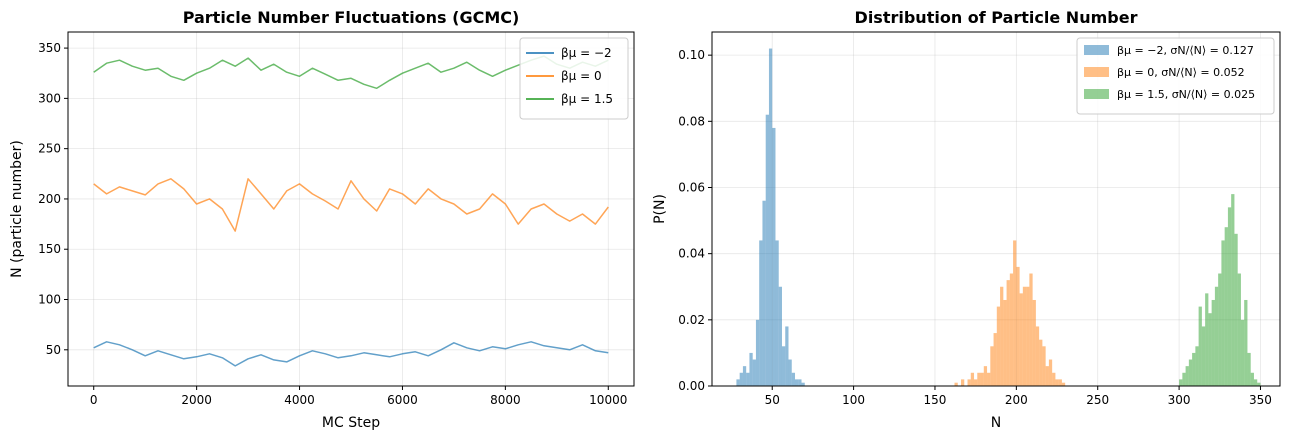 Image resolution: width=1289 pixels, height=440 pixels. Describe the element at coordinates (94, 400) in the screenshot. I see `x-tick-label: 0` at that location.